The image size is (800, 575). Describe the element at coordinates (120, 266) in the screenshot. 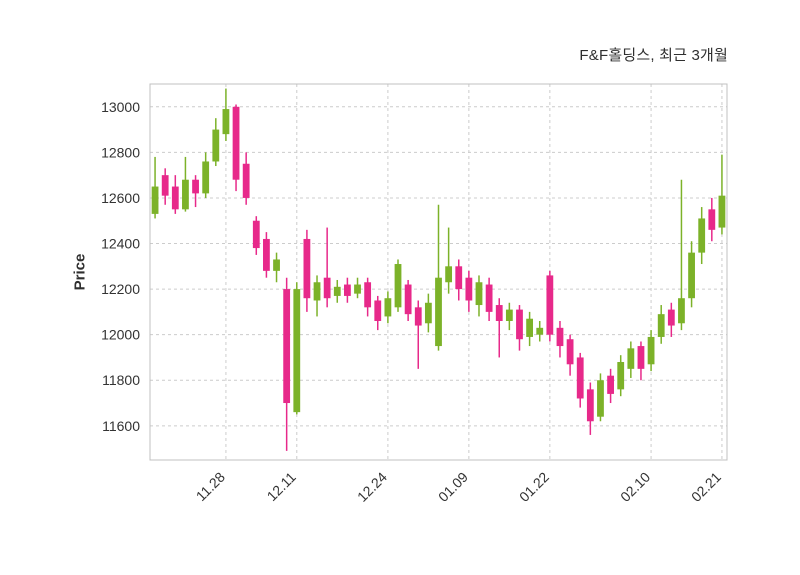

I see `y-axis-tick-labels: 11600 11800 12000 12200 12400 12600 12800 13000` at that location.